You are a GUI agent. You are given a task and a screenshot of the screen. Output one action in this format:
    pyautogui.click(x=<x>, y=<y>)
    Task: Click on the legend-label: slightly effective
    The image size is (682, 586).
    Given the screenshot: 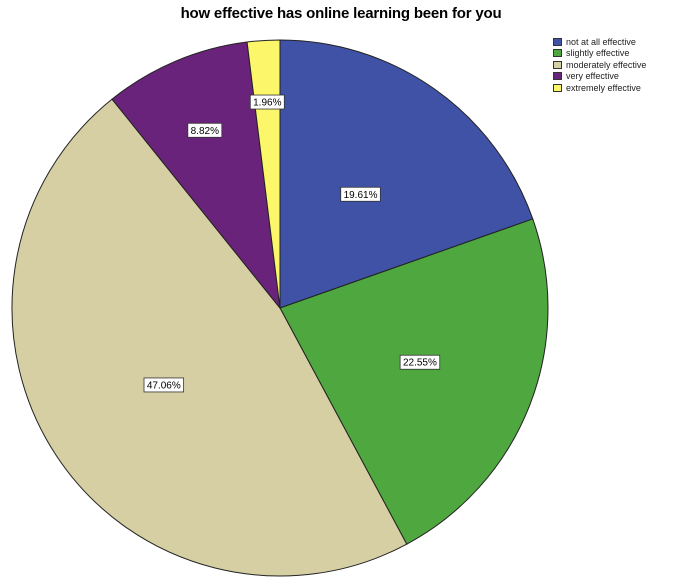 What is the action you would take?
    pyautogui.click(x=598, y=53)
    